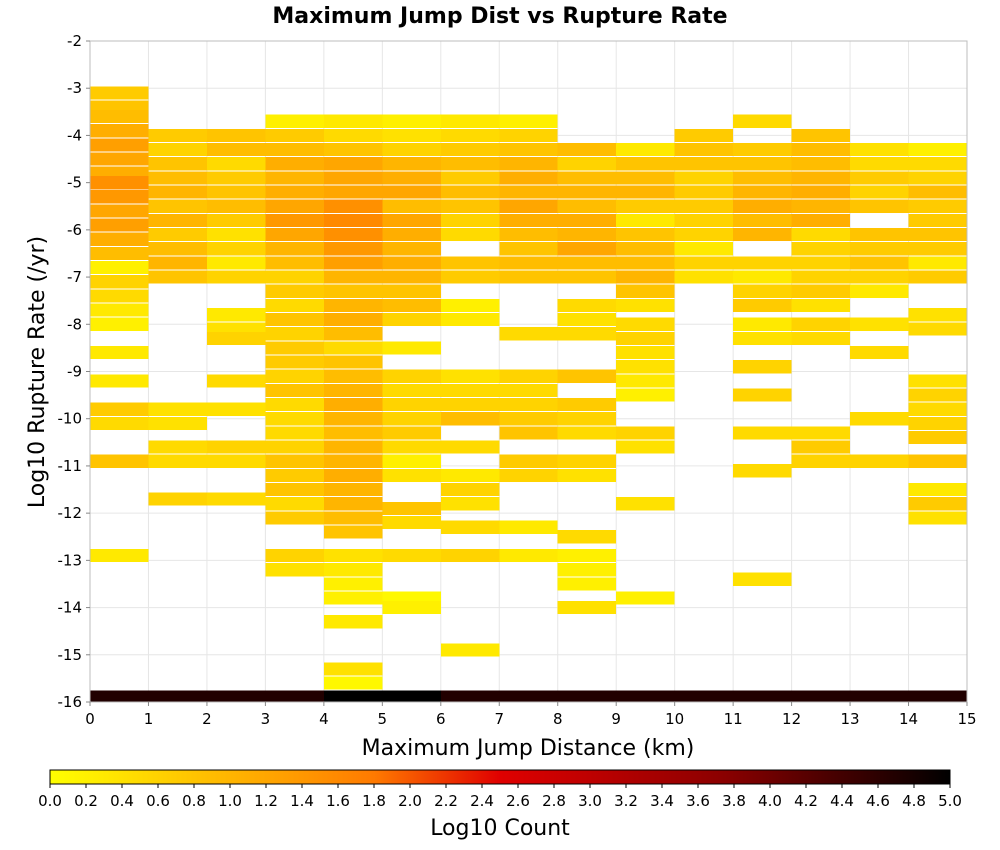  What do you see at coordinates (70, 419) in the screenshot?
I see `y-tick-label: -10` at bounding box center [70, 419].